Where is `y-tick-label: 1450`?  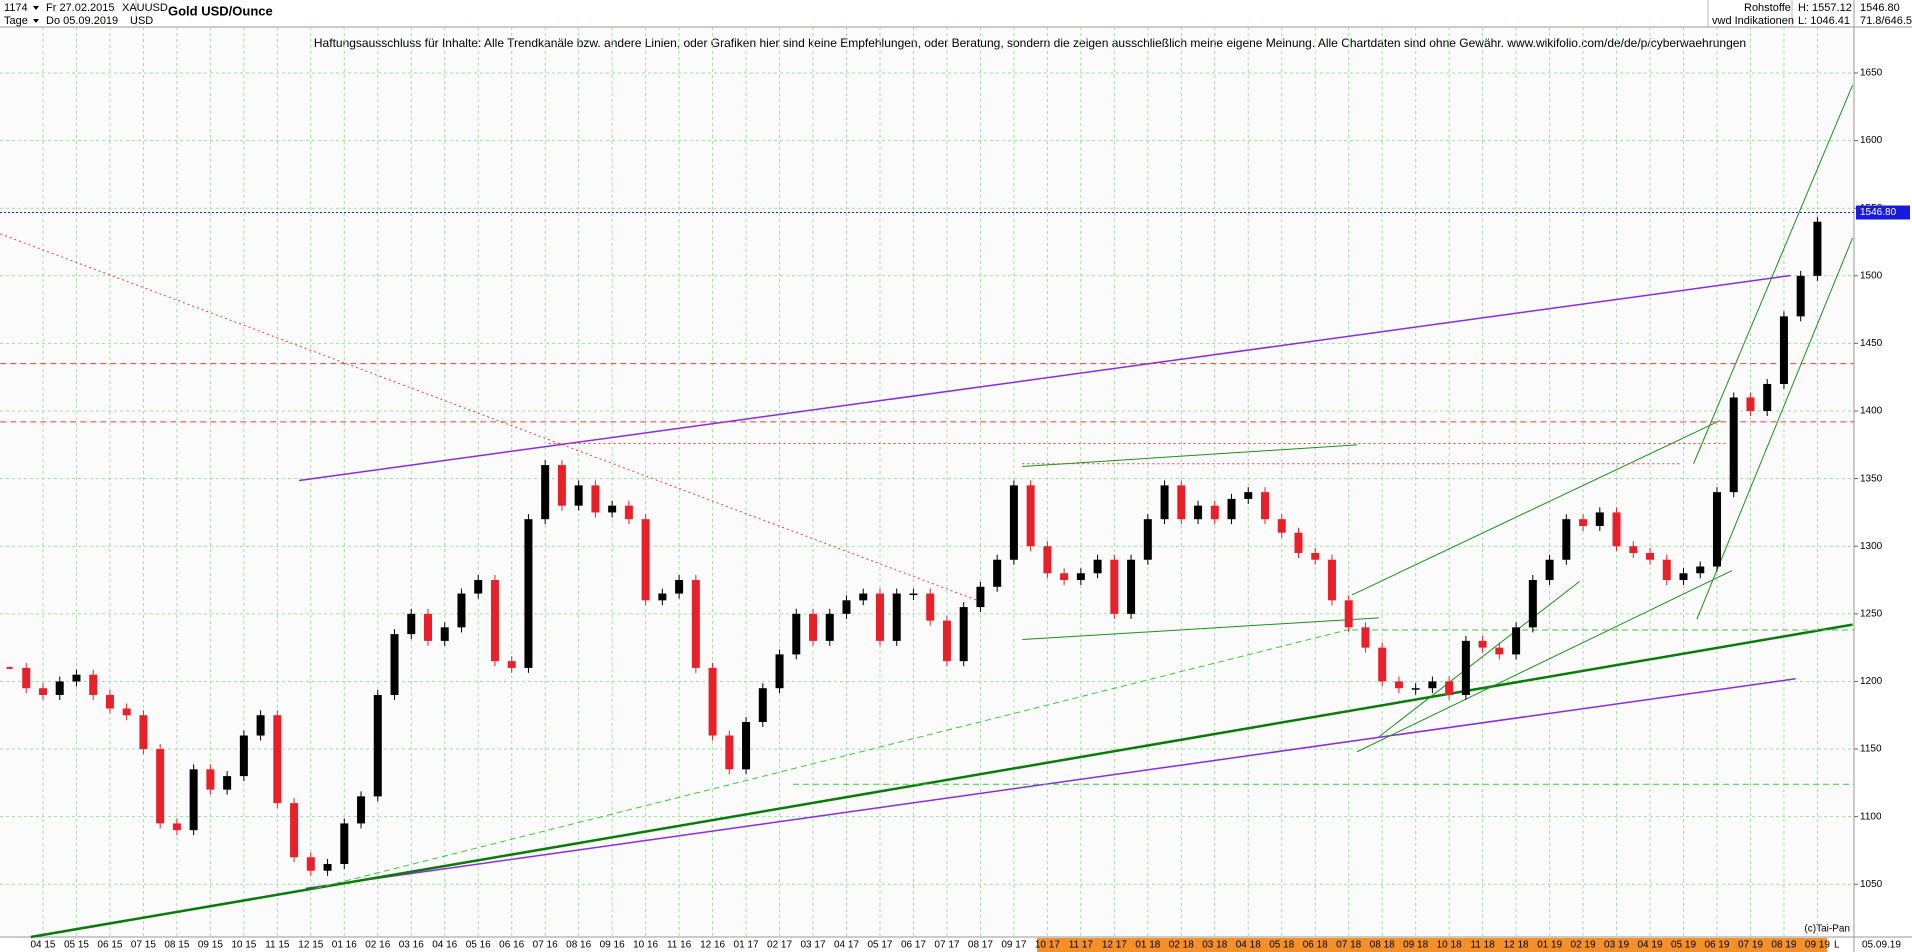 y-tick-label: 1450 is located at coordinates (1871, 343).